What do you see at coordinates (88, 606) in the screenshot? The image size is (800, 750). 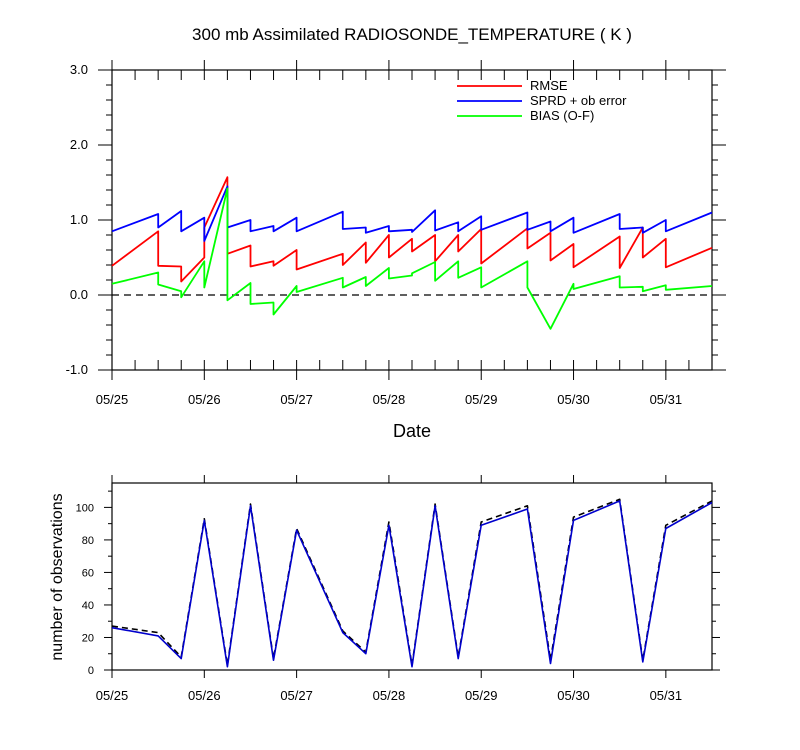 I see `bottom-y-tick-label: 40` at bounding box center [88, 606].